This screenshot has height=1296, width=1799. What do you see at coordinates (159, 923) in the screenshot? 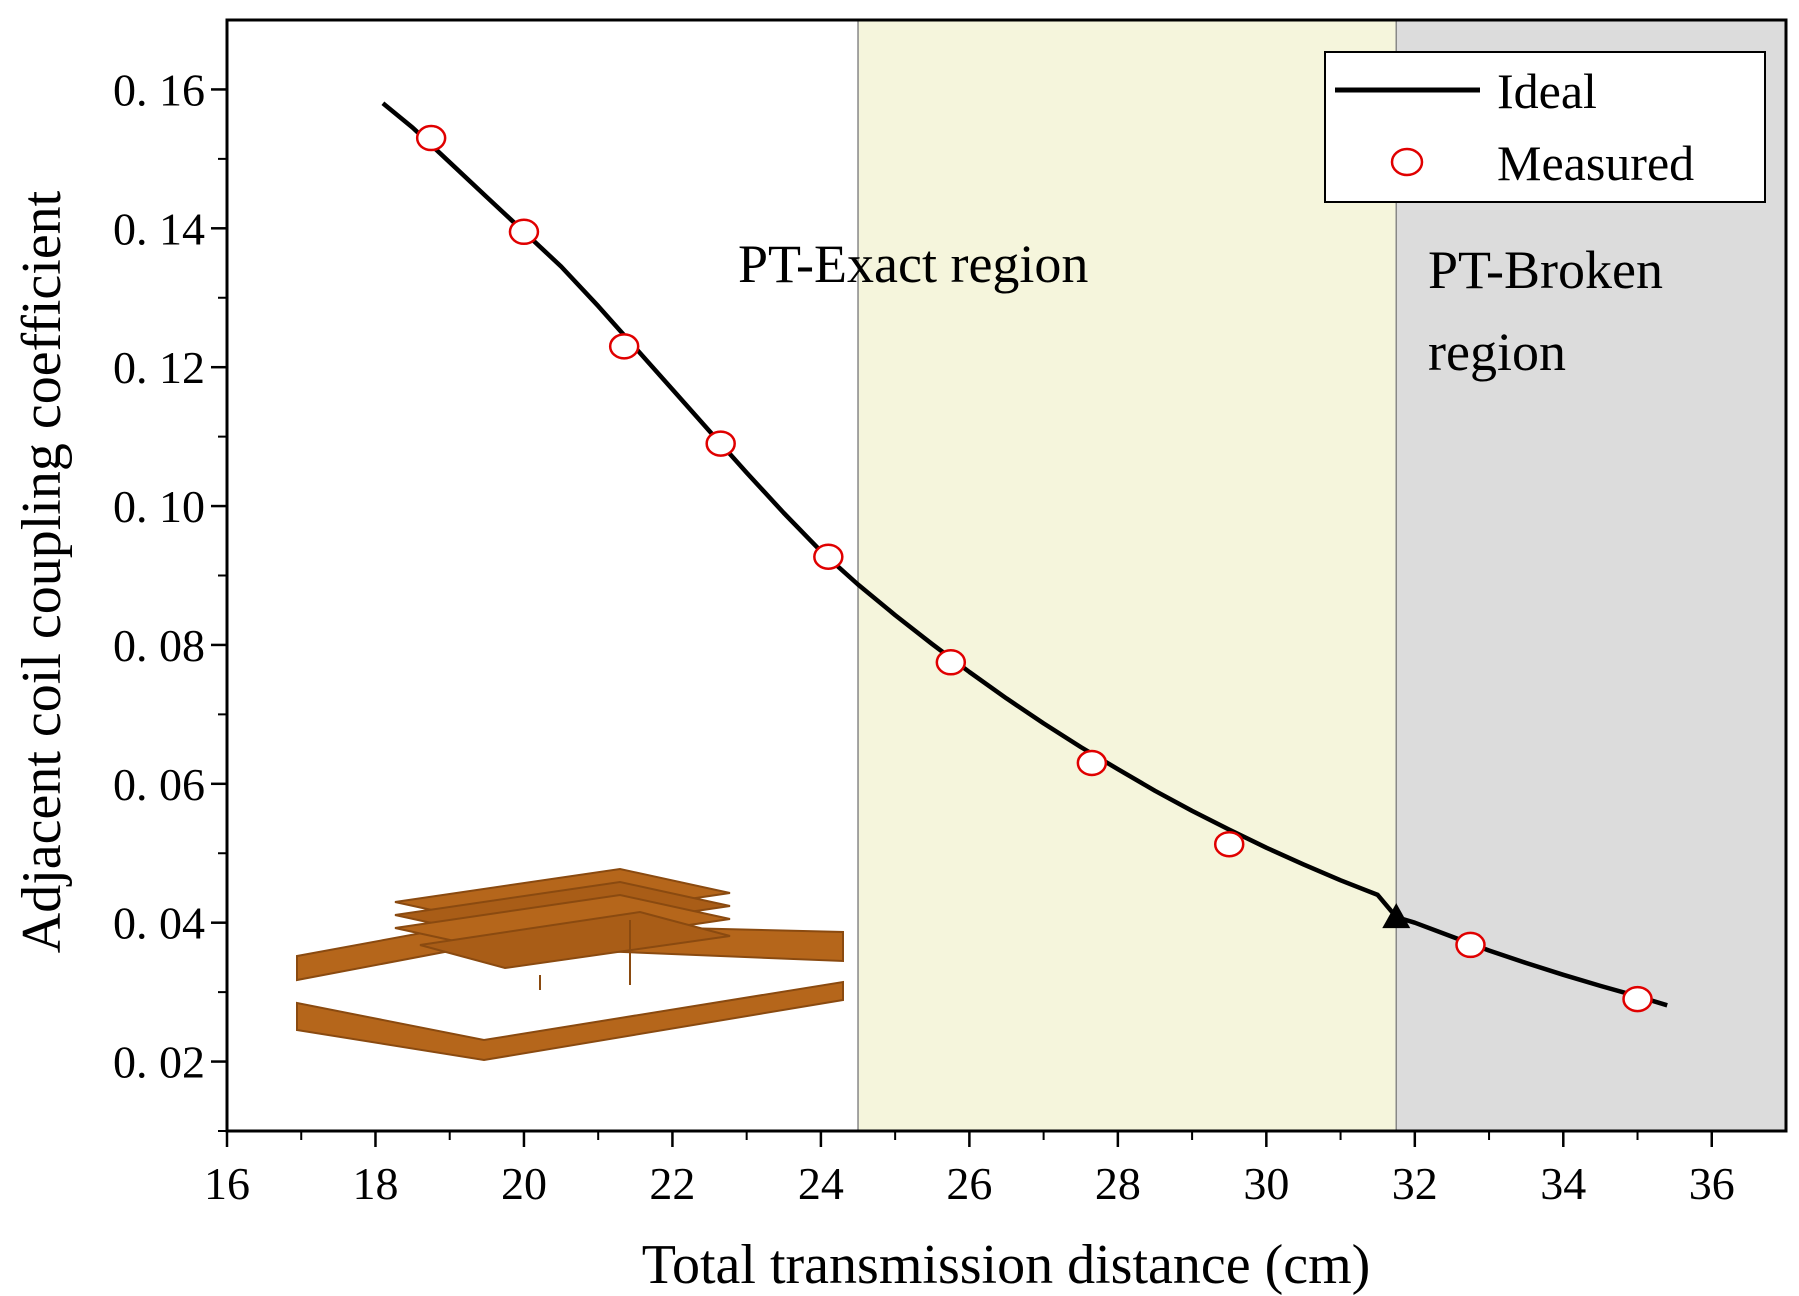
I see `y-tick-label: 0. 04` at bounding box center [159, 923].